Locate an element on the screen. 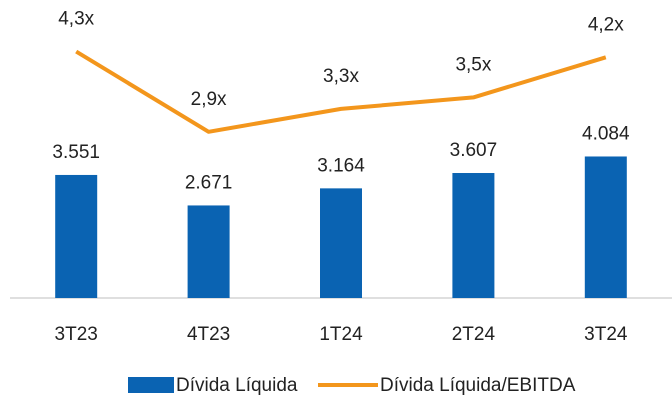 Image resolution: width=672 pixels, height=403 pixels. data-label: 3.551 is located at coordinates (76, 152).